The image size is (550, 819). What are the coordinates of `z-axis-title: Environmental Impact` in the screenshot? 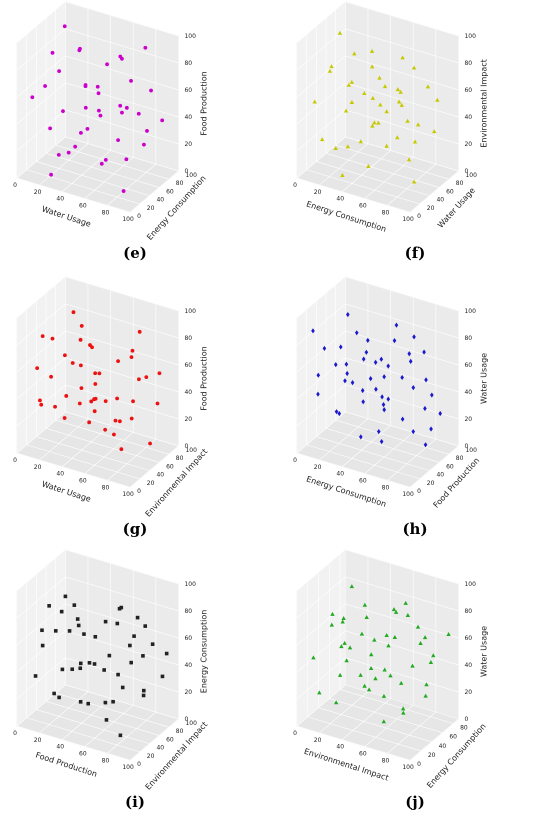 It's located at (483, 103).